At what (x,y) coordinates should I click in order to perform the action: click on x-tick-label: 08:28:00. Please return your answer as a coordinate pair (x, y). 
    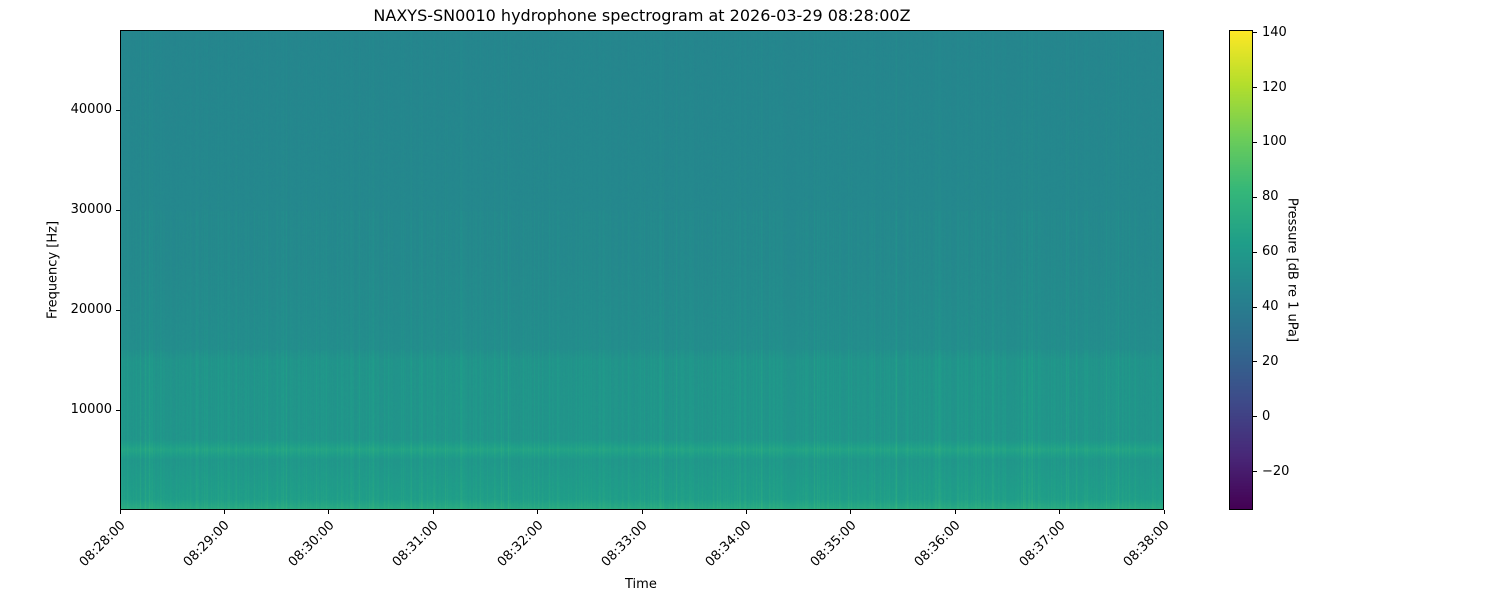
    Looking at the image, I should click on (102, 544).